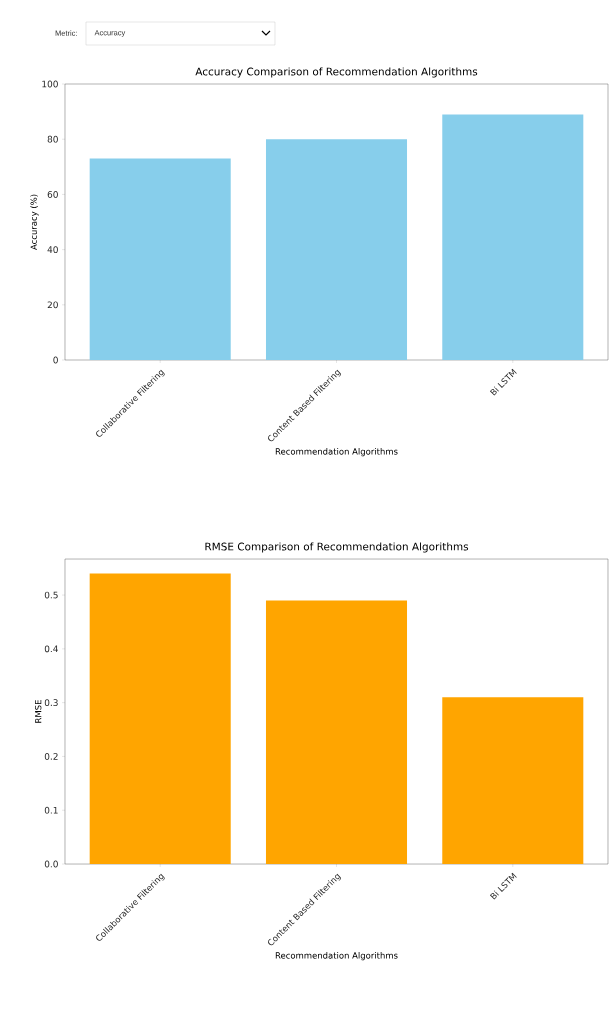  What do you see at coordinates (51, 649) in the screenshot?
I see `y-tick-label: 0.4` at bounding box center [51, 649].